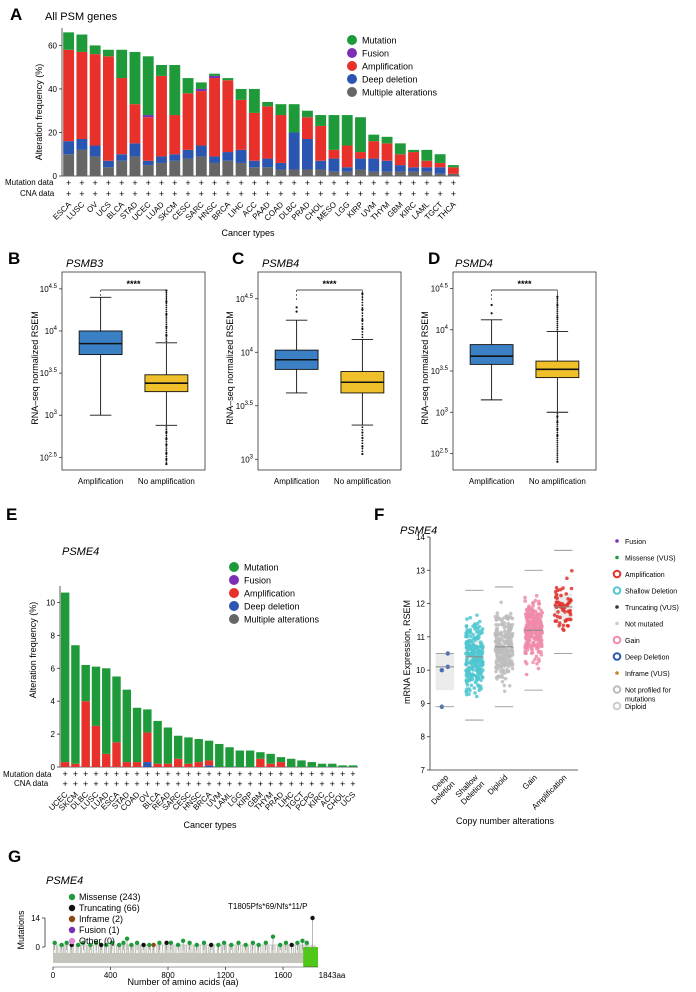  What do you see at coordinates (29, 182) in the screenshot?
I see `panel-a-row-mutation-label: Mutation data` at bounding box center [29, 182].